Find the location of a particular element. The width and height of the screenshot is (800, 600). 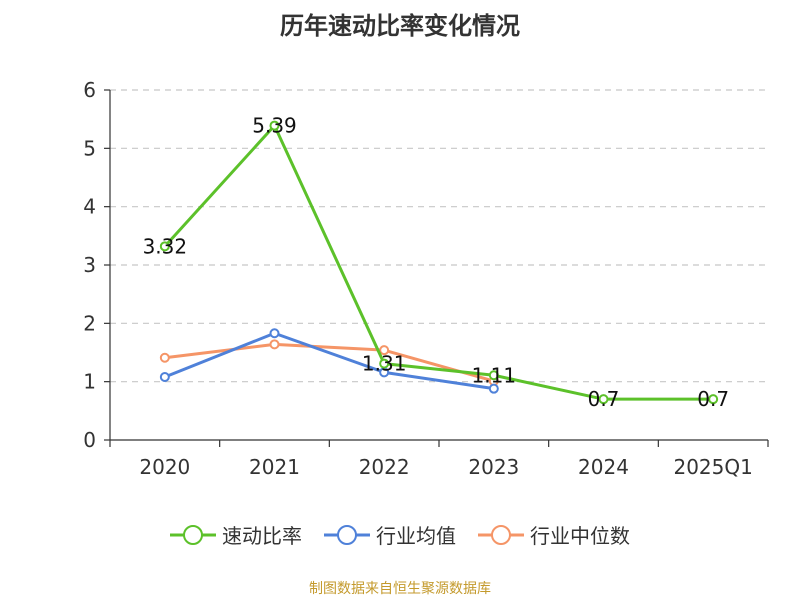

legend-label: 速动比率 is located at coordinates (262, 536).